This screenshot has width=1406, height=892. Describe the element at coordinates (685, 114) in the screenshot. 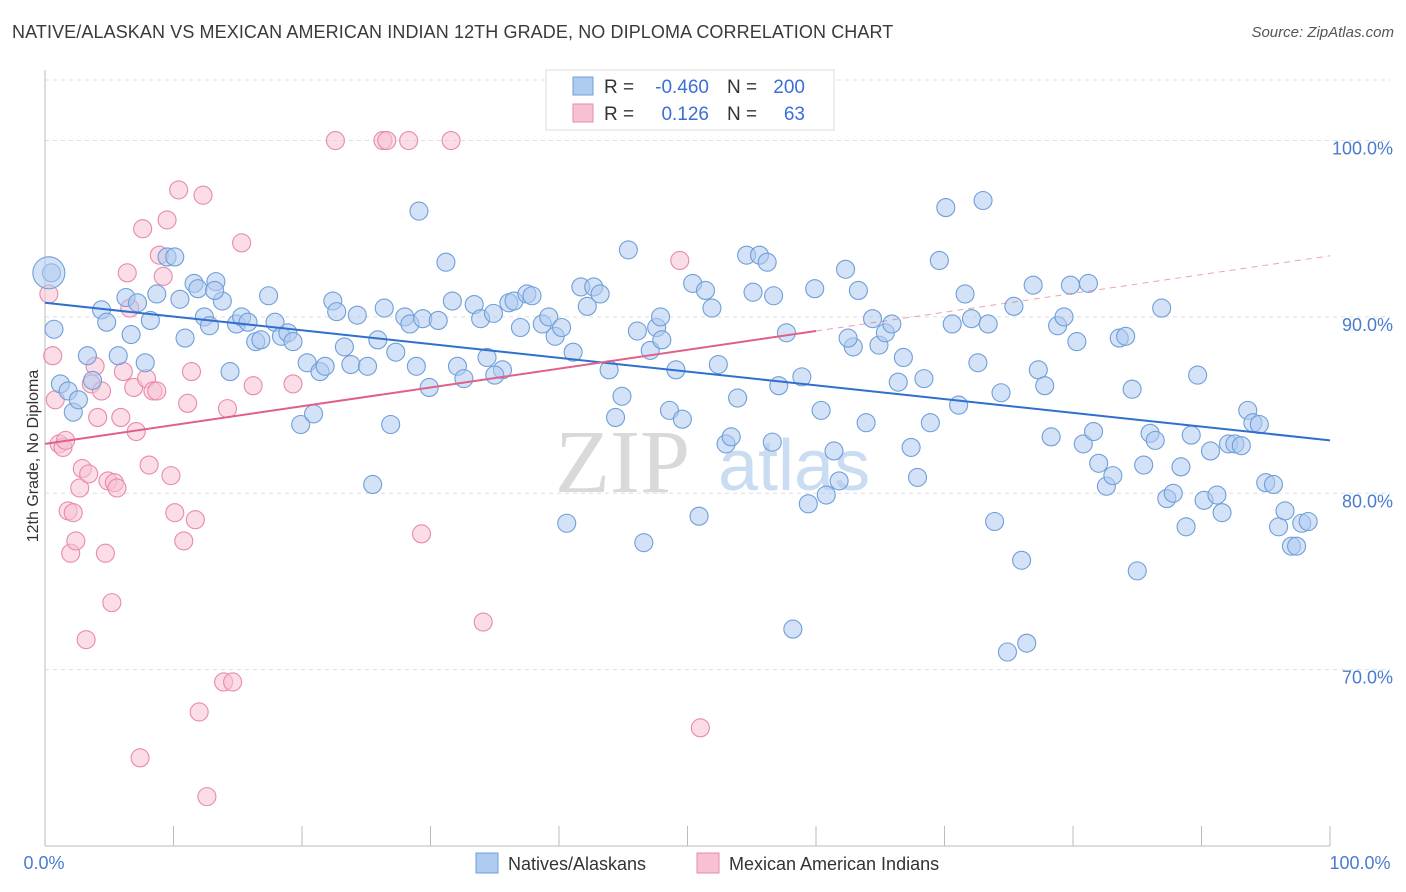

I see `legend-r-value-2: 0.126` at that location.